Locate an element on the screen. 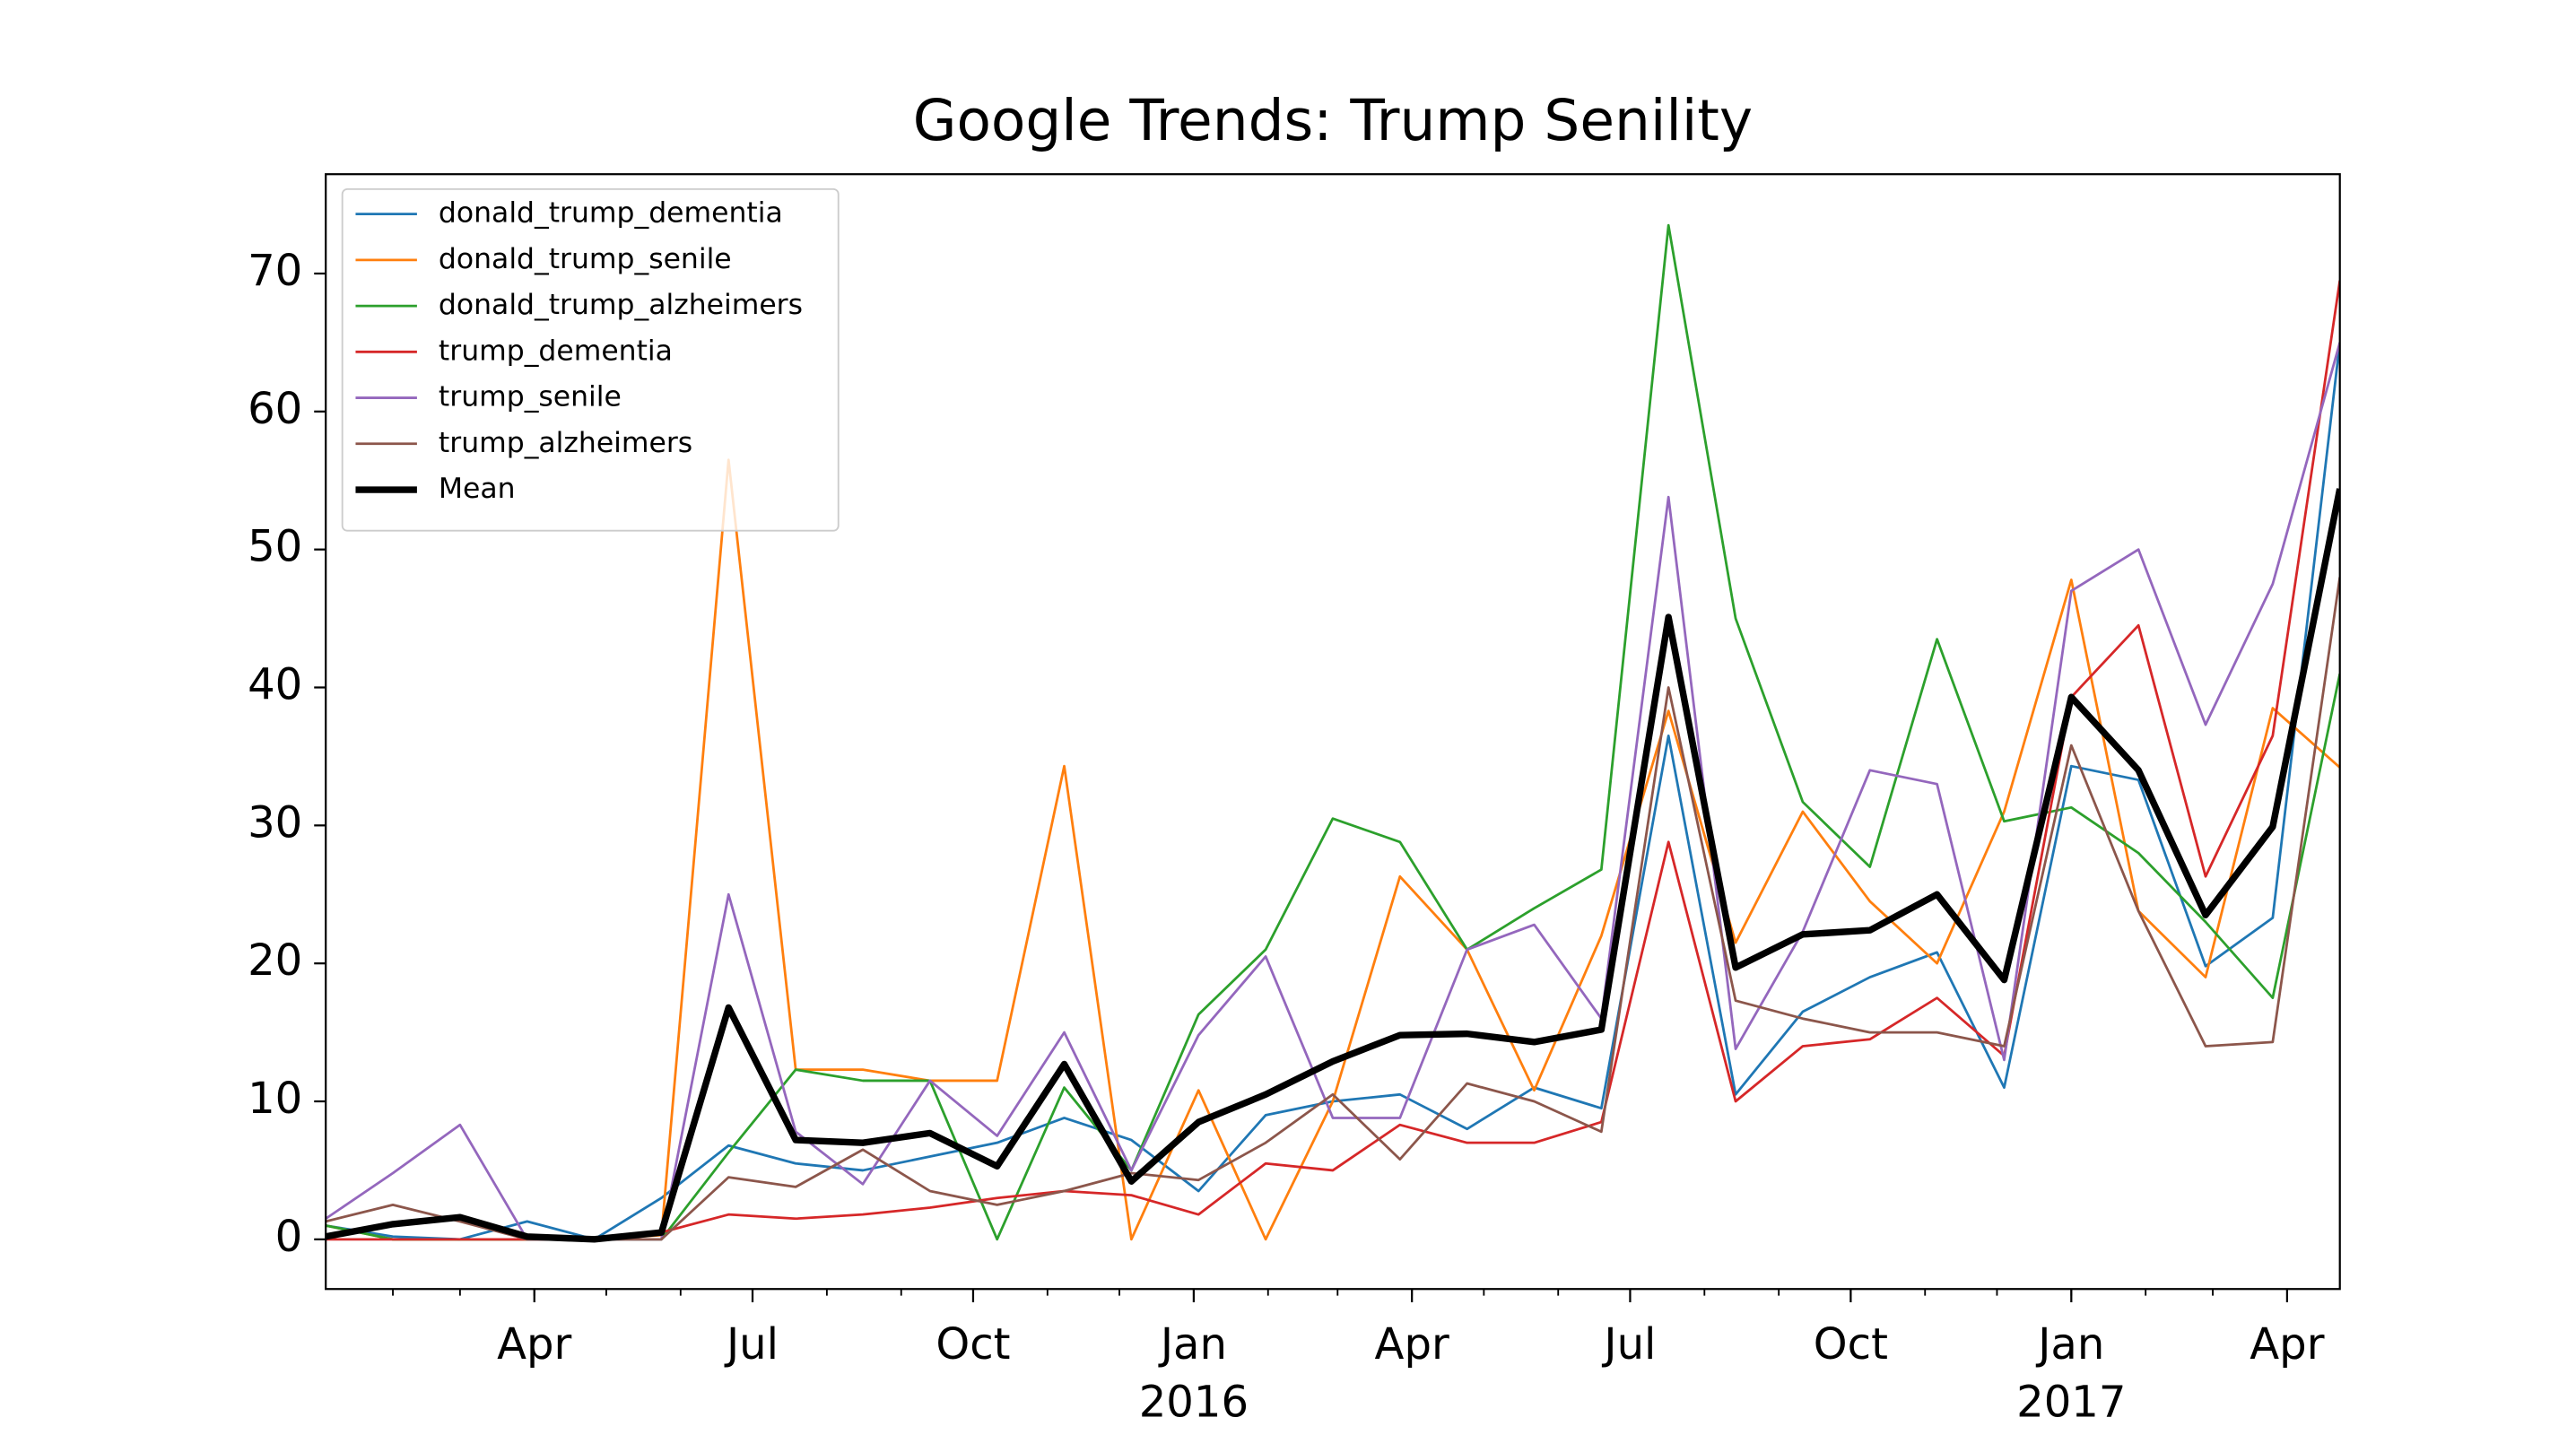  y-tick-label: 20 is located at coordinates (275, 960).